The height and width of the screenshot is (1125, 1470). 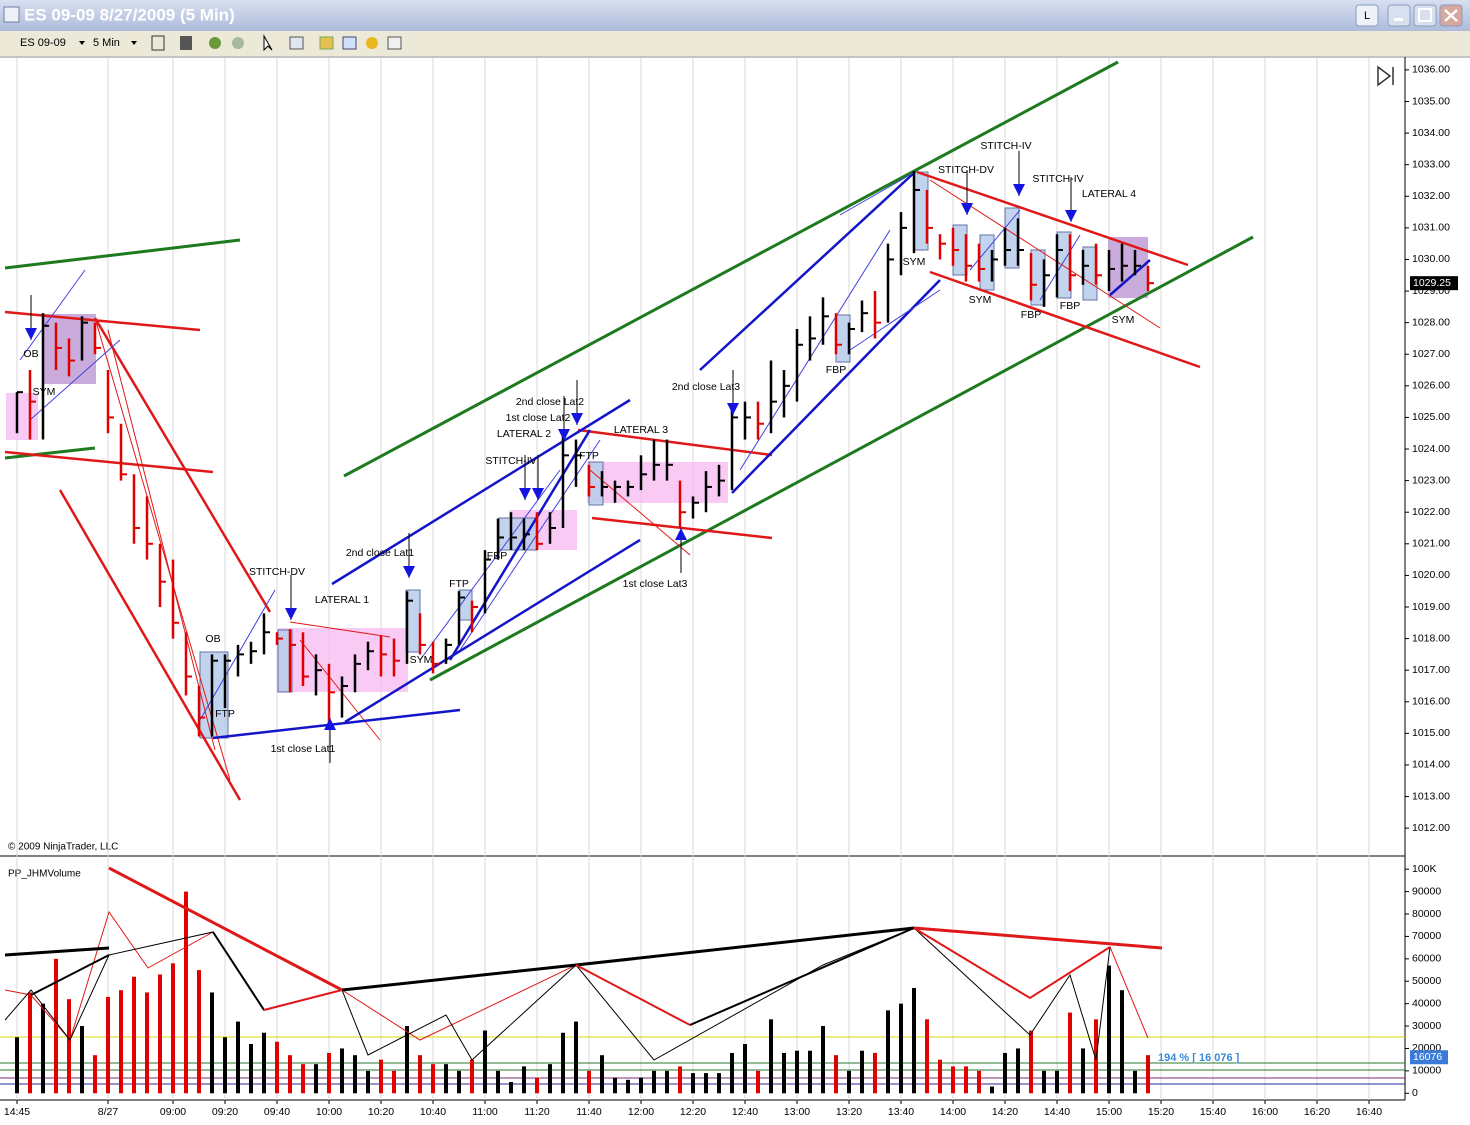 I want to click on x-tick-label: 12:20, so click(x=693, y=1112).